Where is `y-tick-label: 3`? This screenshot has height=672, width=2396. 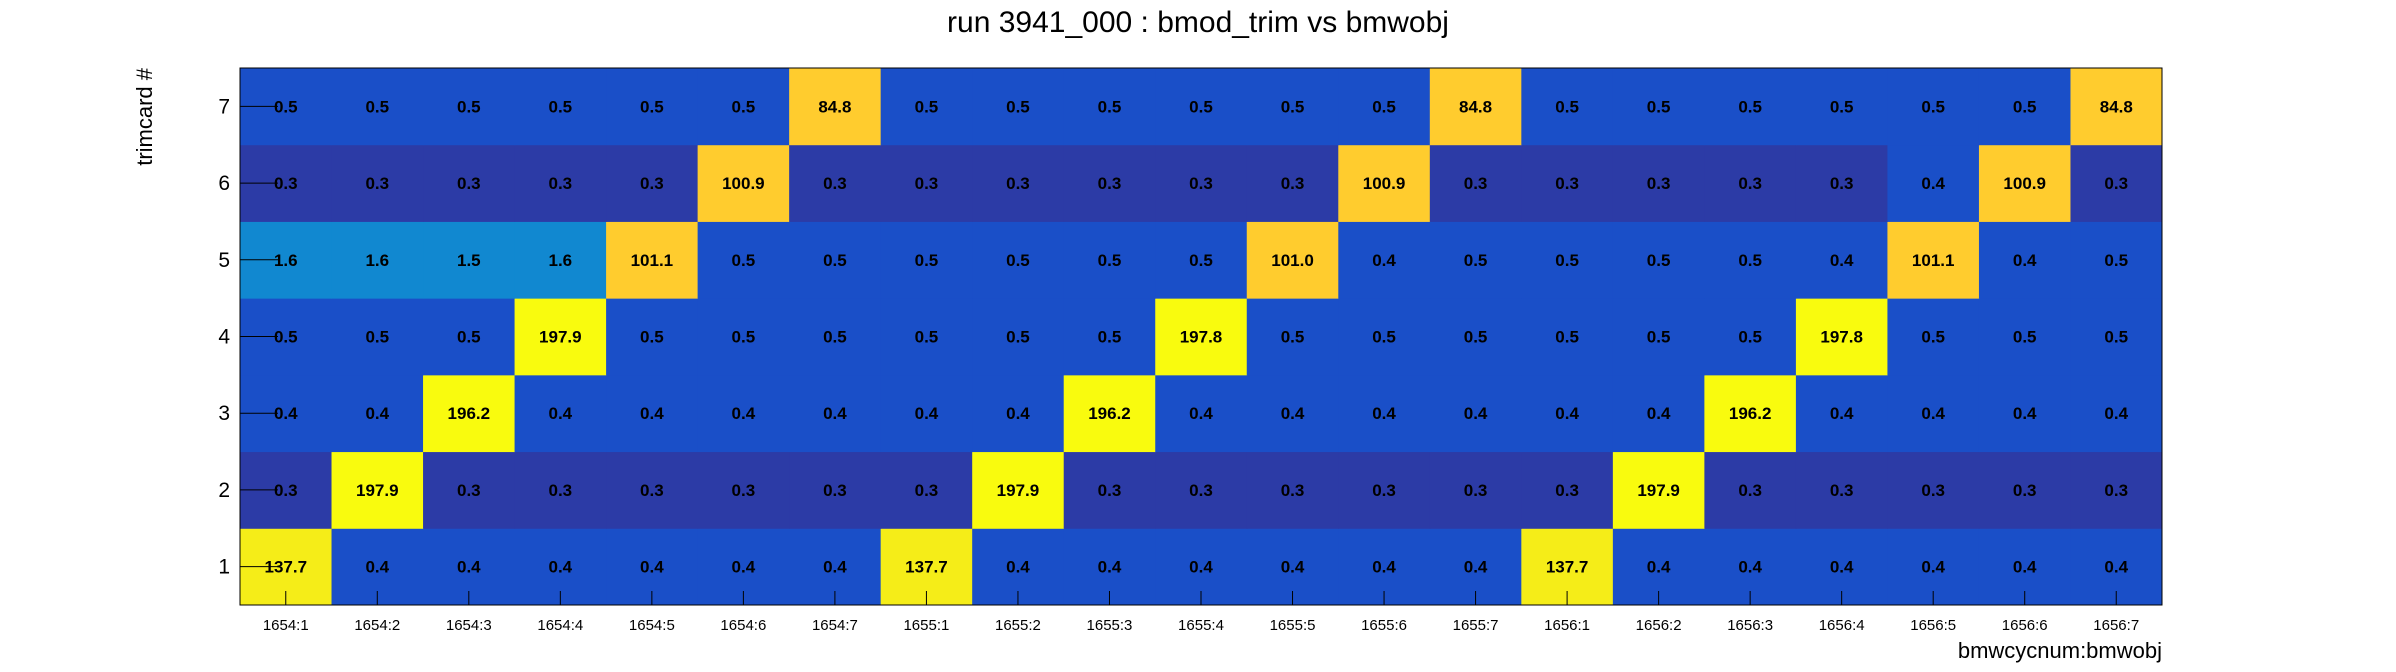
y-tick-label: 3 is located at coordinates (224, 413).